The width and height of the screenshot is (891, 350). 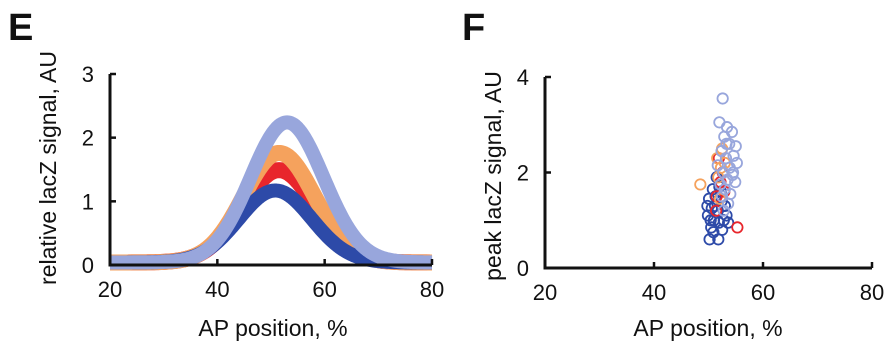 I want to click on y-tick-label-e: 0, so click(x=88, y=265).